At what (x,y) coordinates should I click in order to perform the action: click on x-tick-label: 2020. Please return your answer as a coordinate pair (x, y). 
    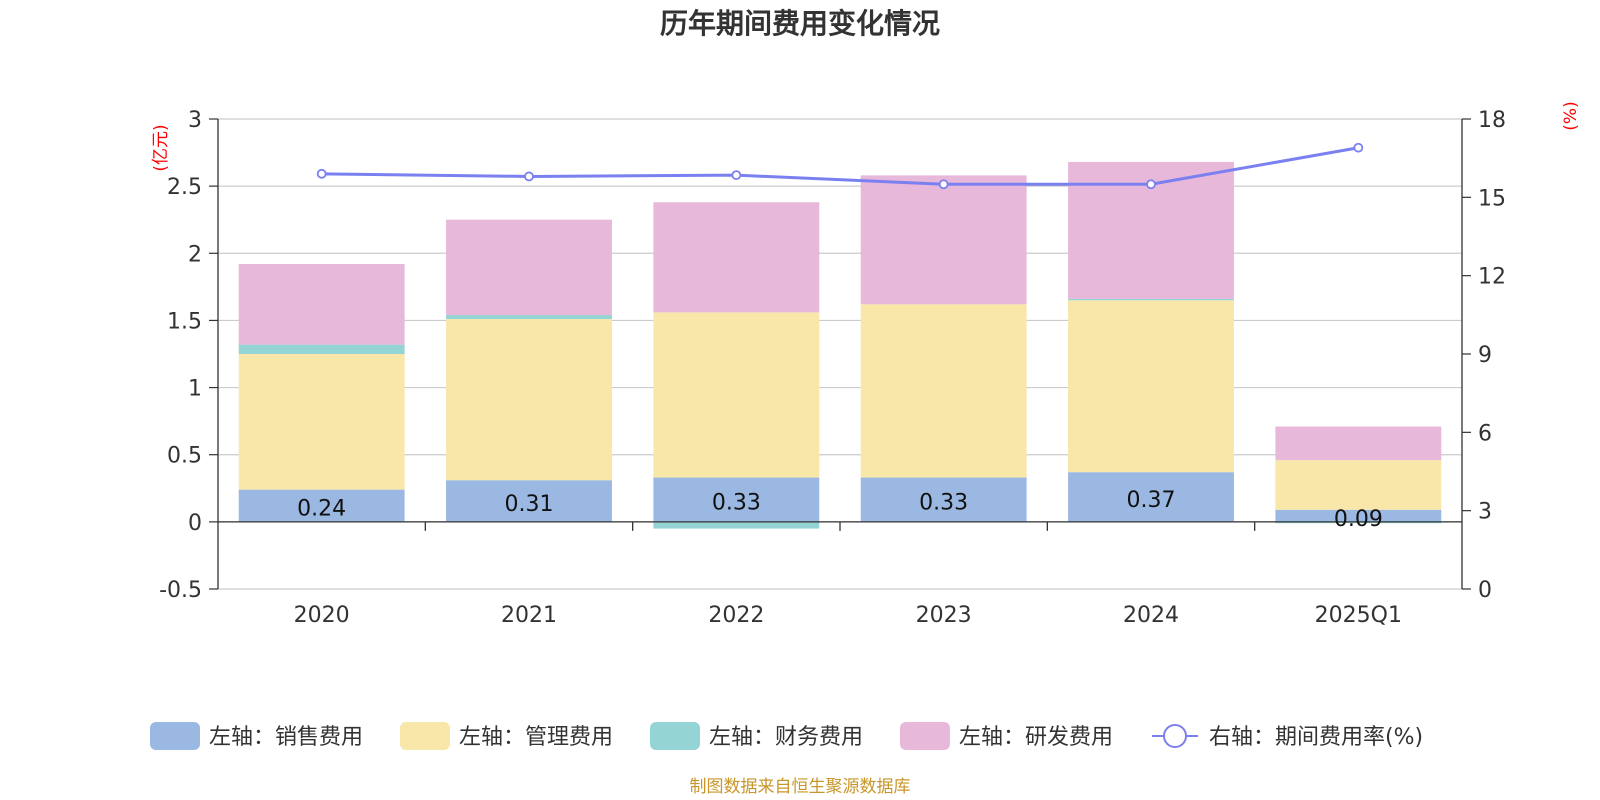
    Looking at the image, I should click on (322, 615).